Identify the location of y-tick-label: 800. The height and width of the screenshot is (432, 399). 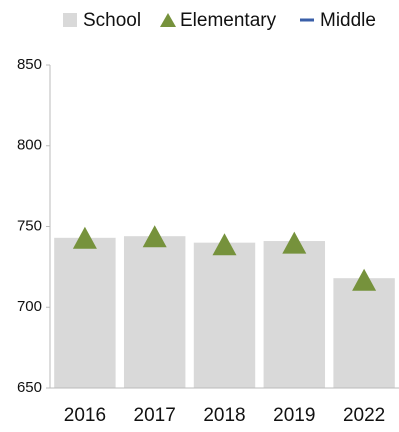
(29, 145).